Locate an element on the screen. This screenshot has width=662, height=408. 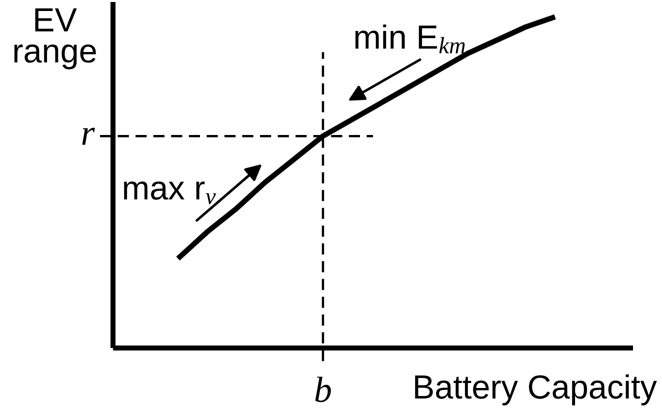
annotation: min E$_{km}$ is located at coordinates (410, 39).